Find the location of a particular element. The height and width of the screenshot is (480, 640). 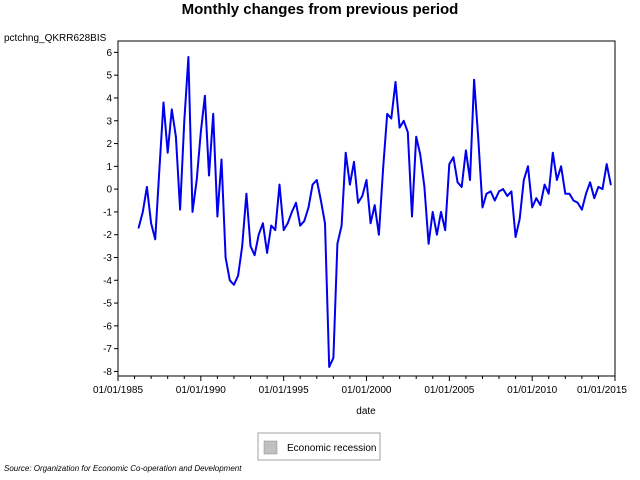

y-axis-label: pctchng_QKRR628BIS is located at coordinates (55, 38).